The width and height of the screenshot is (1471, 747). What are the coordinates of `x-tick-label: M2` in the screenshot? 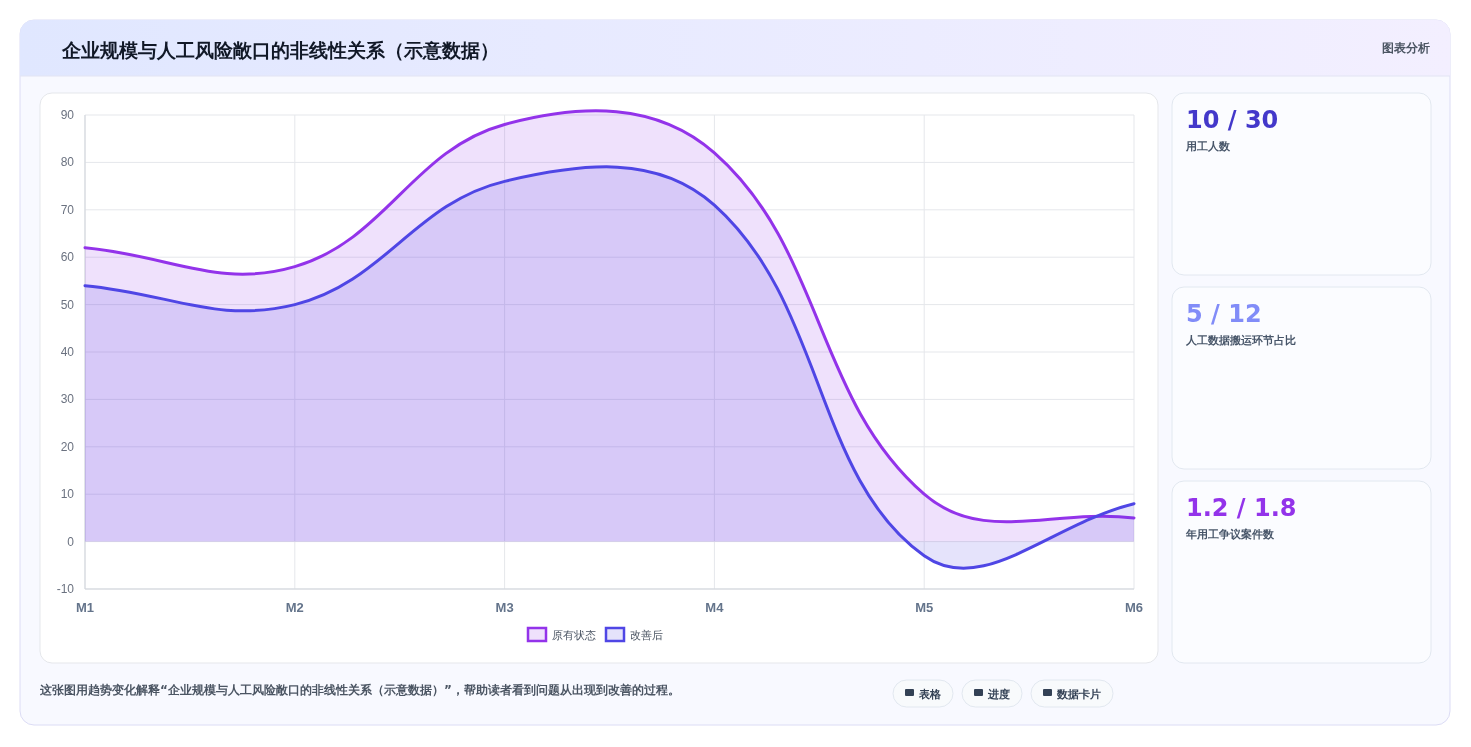 It's located at (294, 607).